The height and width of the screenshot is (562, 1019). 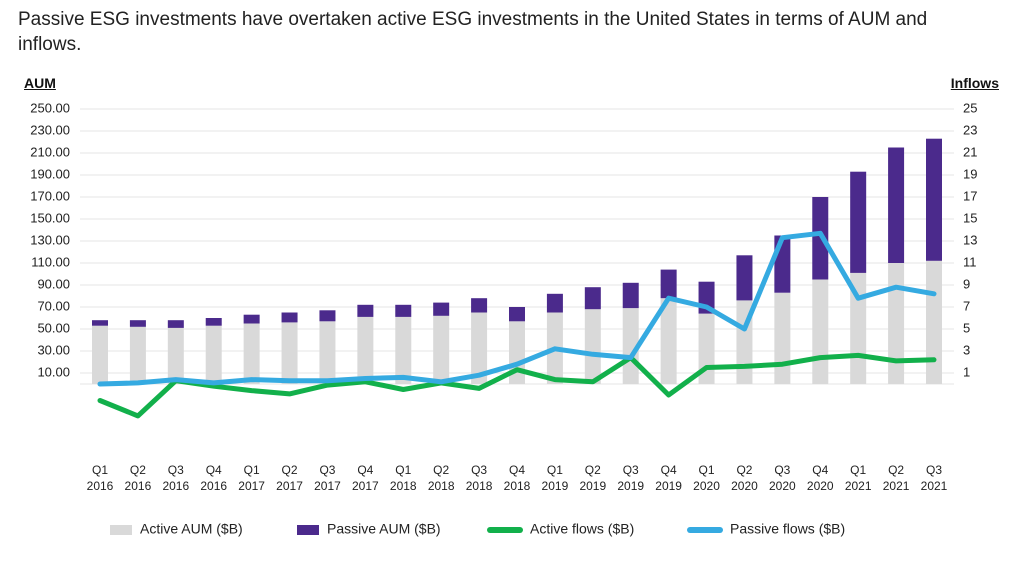 What do you see at coordinates (593, 478) in the screenshot?
I see `x-tick-label: Q2 2019` at bounding box center [593, 478].